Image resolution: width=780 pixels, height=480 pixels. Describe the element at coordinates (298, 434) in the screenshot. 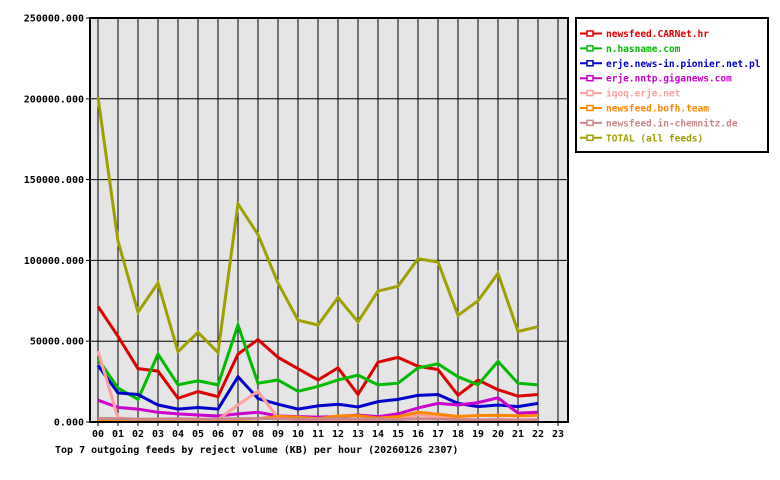

I see `x-tick-label-10: 10` at that location.